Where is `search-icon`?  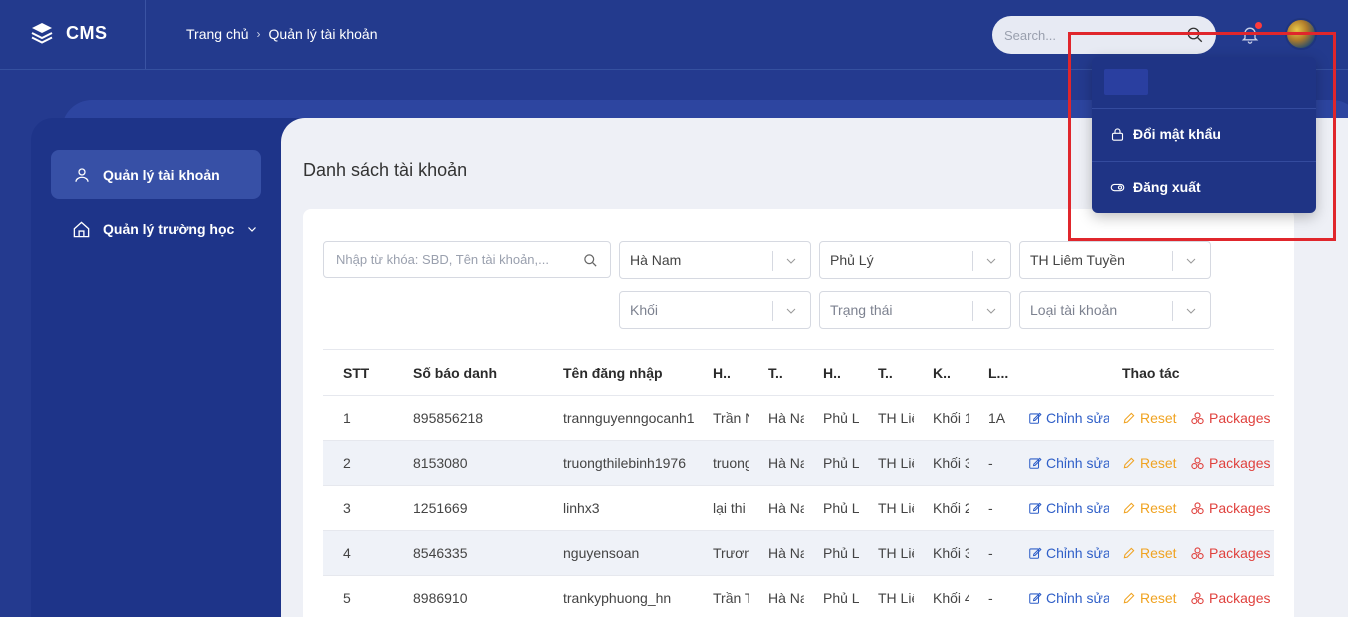 search-icon is located at coordinates (590, 260).